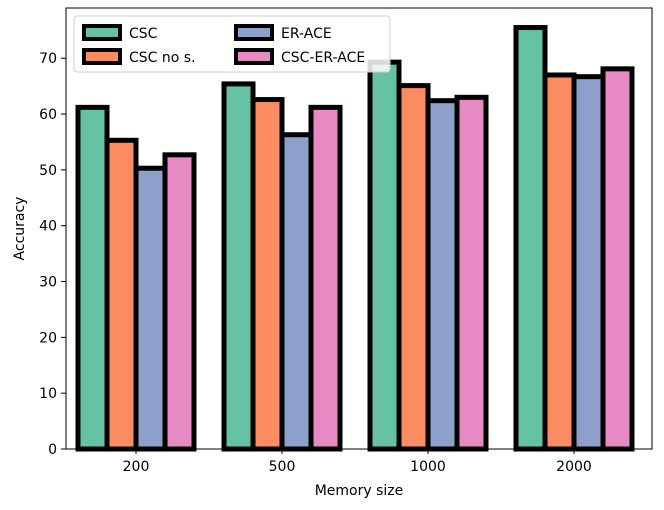 The width and height of the screenshot is (664, 510). What do you see at coordinates (48, 283) in the screenshot?
I see `y-tick-label: 30` at bounding box center [48, 283].